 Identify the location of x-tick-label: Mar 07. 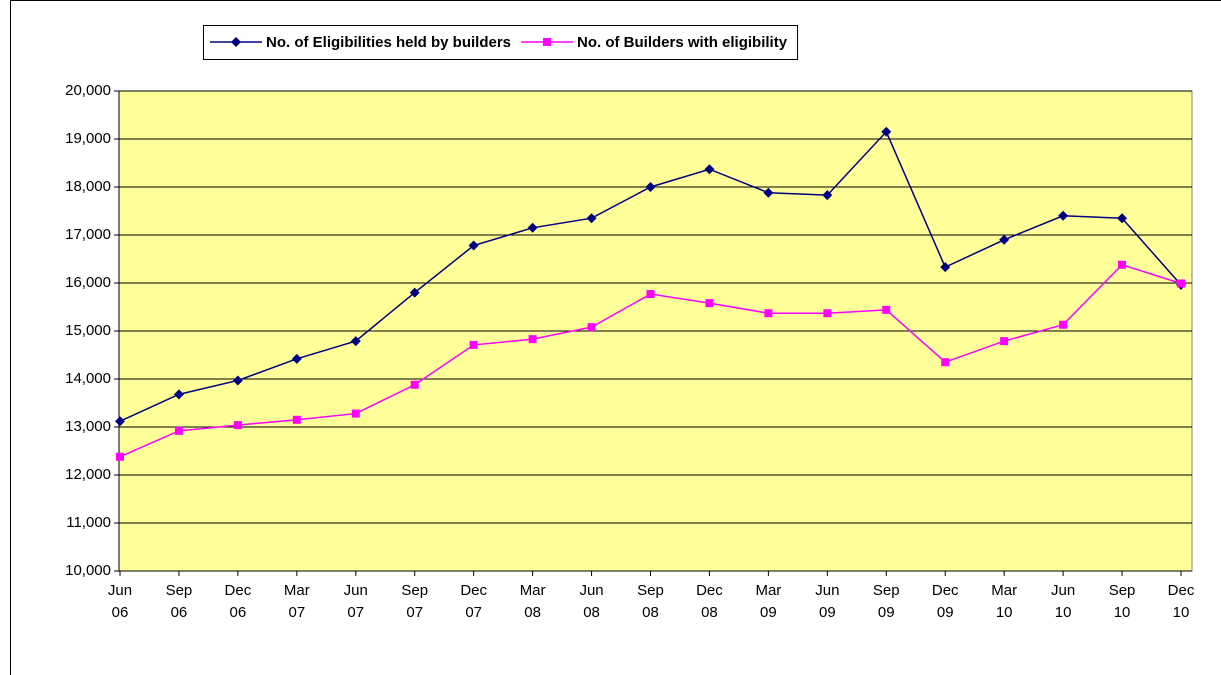
(296, 601).